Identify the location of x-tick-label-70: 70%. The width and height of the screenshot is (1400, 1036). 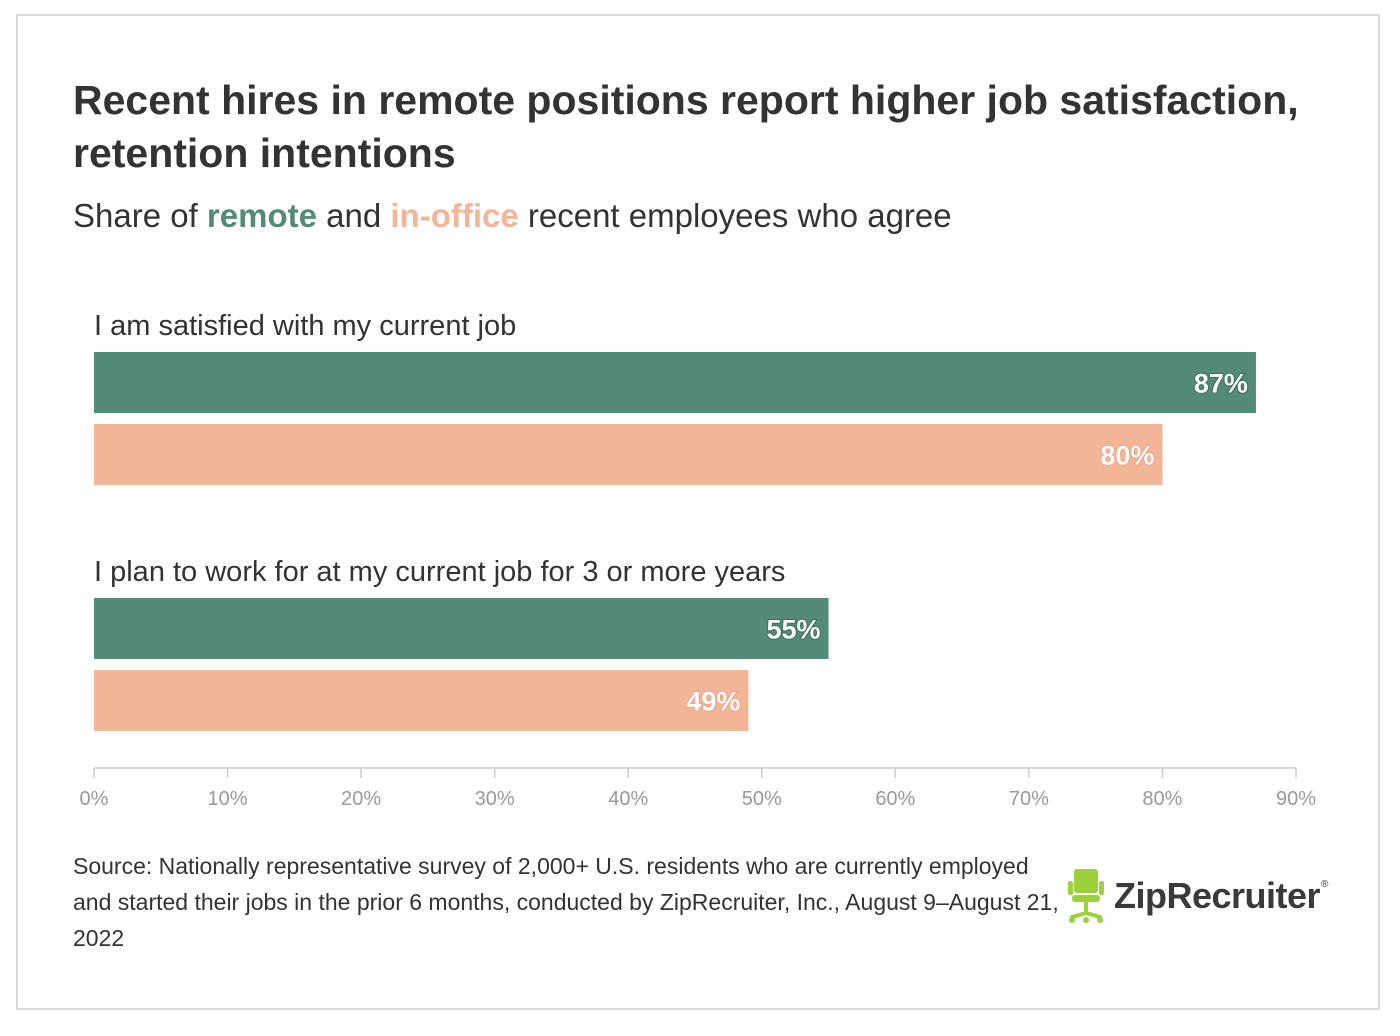
(1029, 799).